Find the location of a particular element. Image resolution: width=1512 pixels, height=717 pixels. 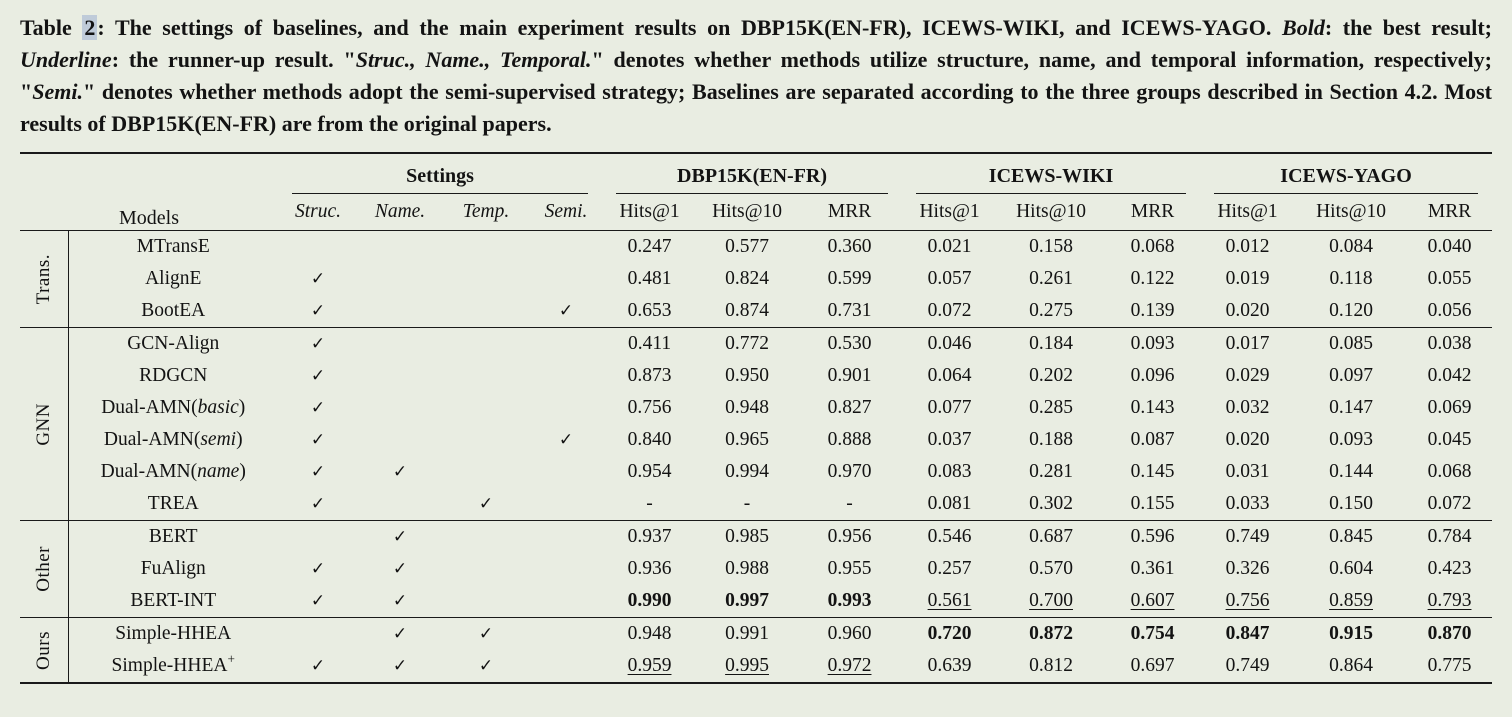

metric-value: 0.081 is located at coordinates (949, 503).